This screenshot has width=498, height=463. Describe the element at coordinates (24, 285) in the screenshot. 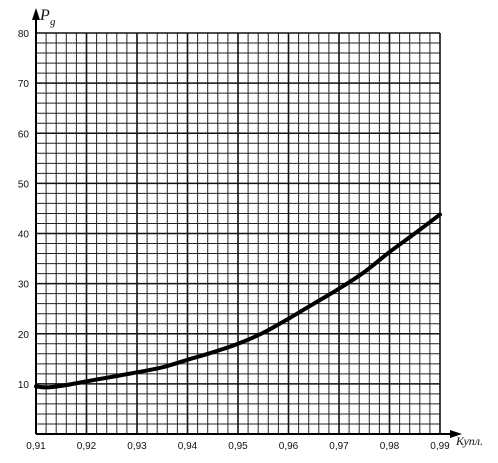

I see `y-tick-label: 30` at that location.